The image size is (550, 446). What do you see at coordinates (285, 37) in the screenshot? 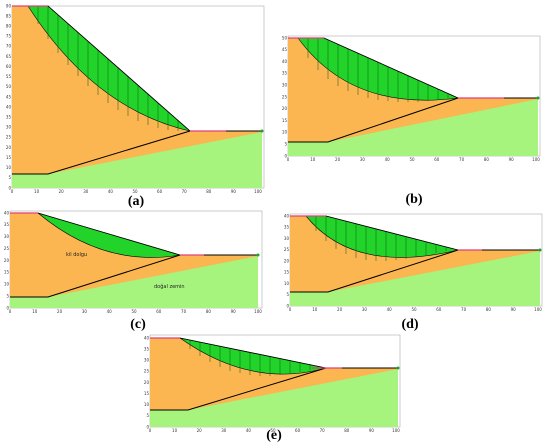
I see `y-tick-label: 50` at bounding box center [285, 37].